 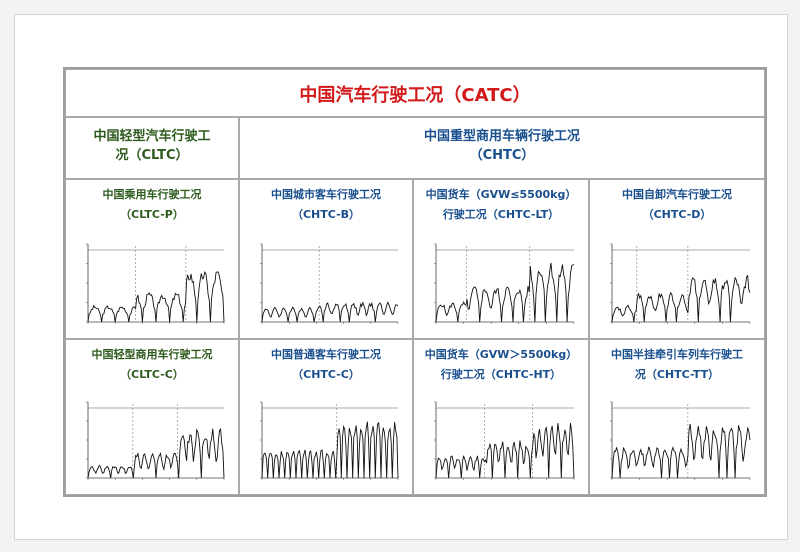 What do you see at coordinates (677, 204) in the screenshot?
I see `cell-label-chtc-d: 中国自卸汽车行驶工况 （CHTC-D）` at bounding box center [677, 204].